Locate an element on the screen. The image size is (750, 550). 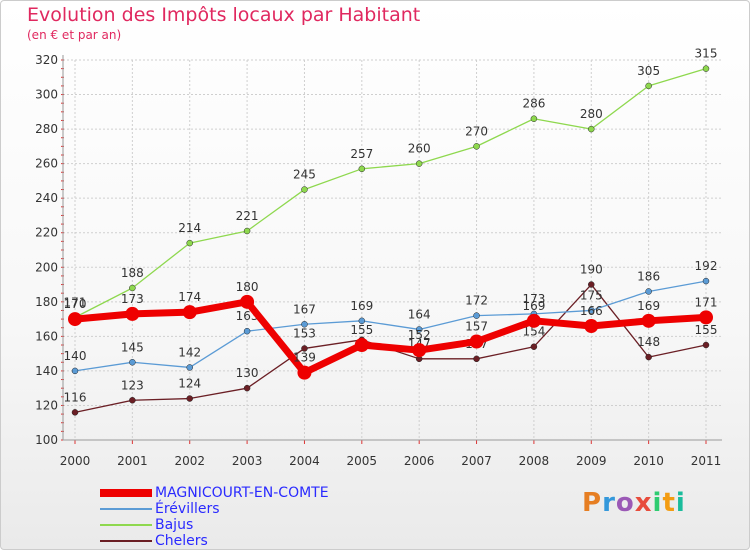
y-tick-label: 260 is located at coordinates (46, 164).